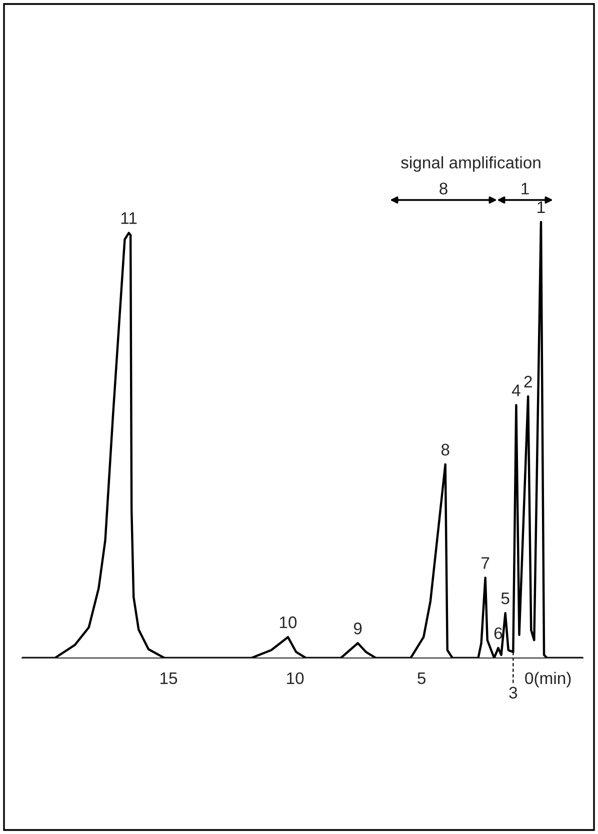 This screenshot has height=834, width=598. What do you see at coordinates (295, 678) in the screenshot?
I see `x-tick-label: 10` at bounding box center [295, 678].